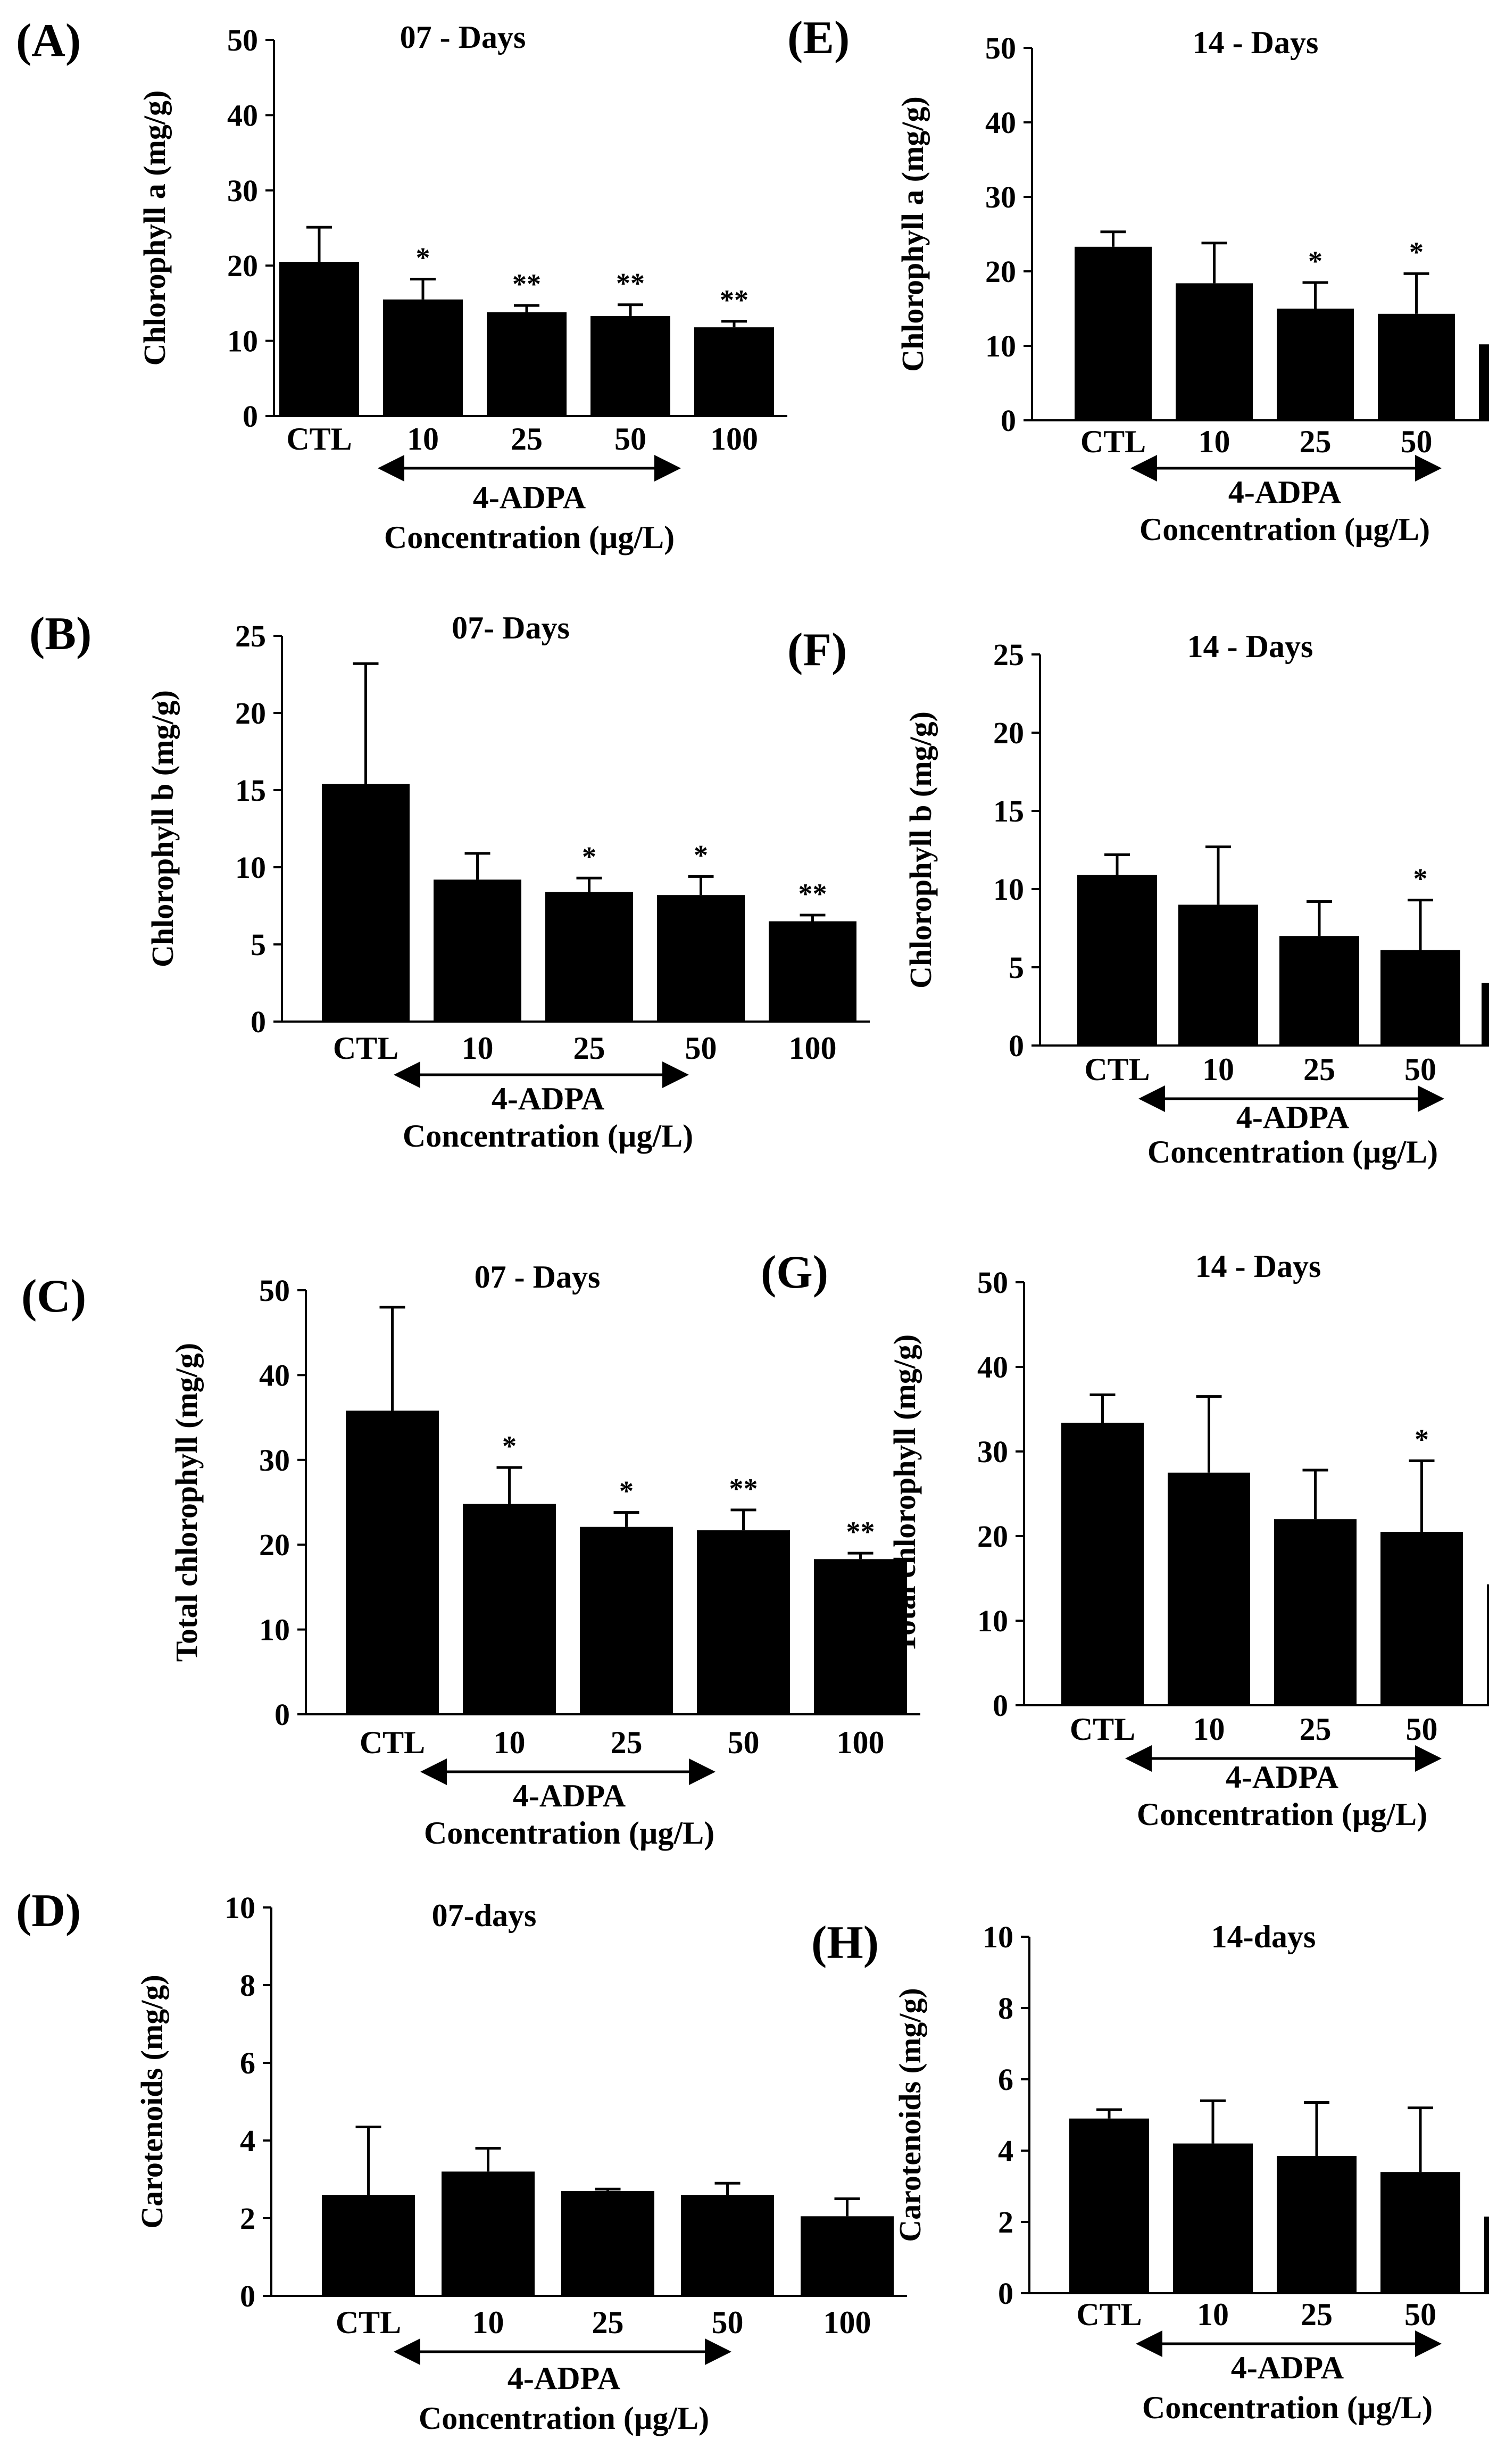 The height and width of the screenshot is (2464, 1489). Describe the element at coordinates (813, 1048) in the screenshot. I see `x-tick-label: 100` at that location.